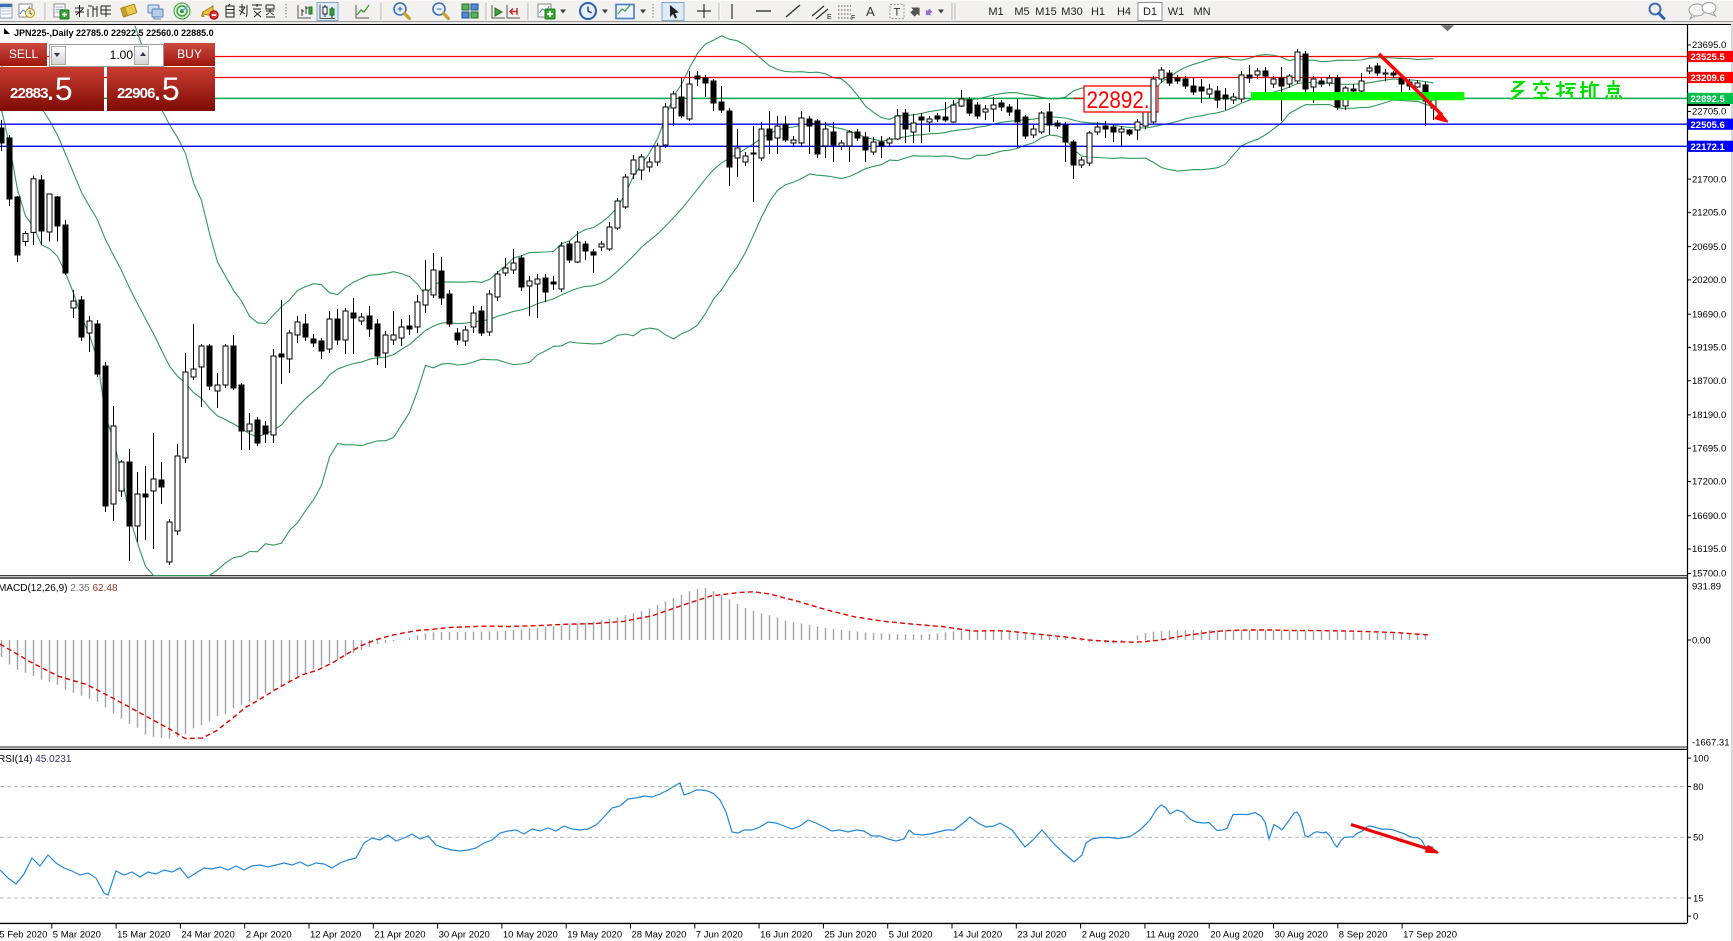 The height and width of the screenshot is (941, 1733). I want to click on svg-text: 50, so click(1698, 838).